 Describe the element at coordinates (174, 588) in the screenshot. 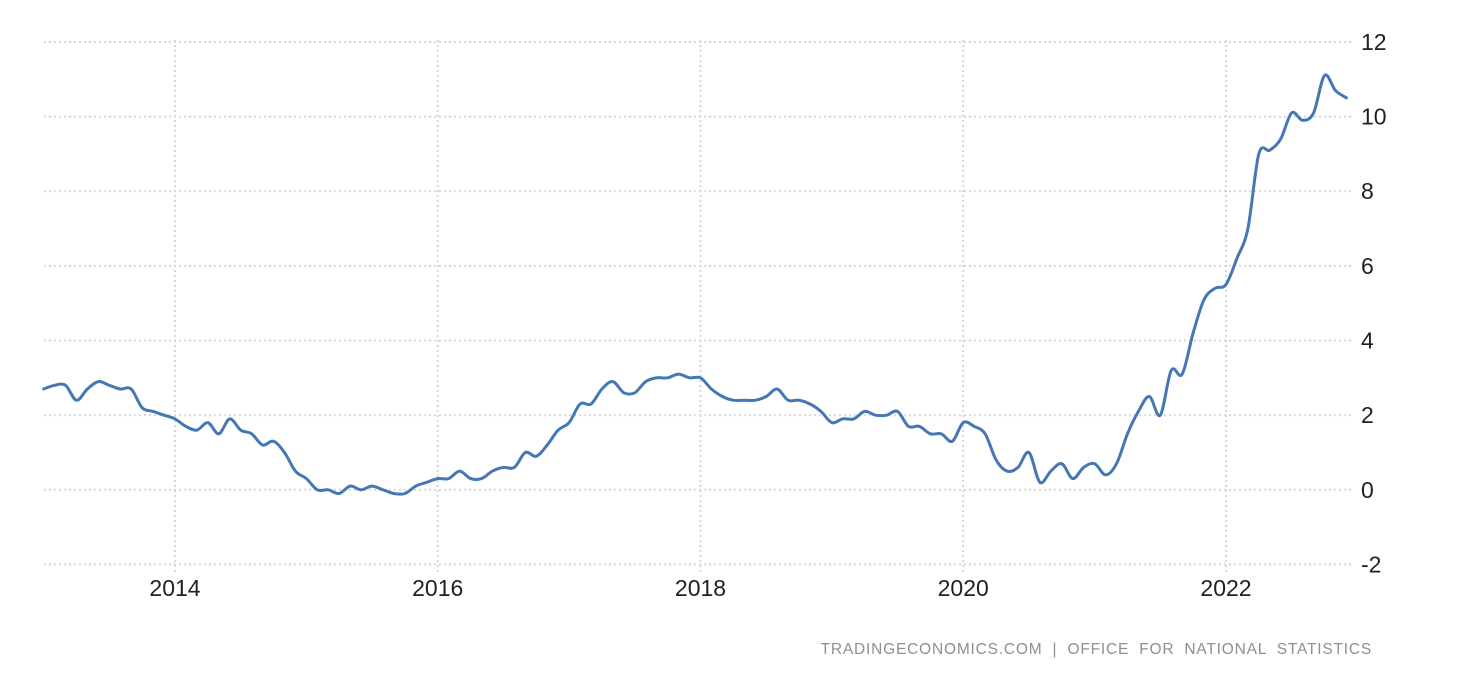

I see `x-axis-label: 2014` at that location.